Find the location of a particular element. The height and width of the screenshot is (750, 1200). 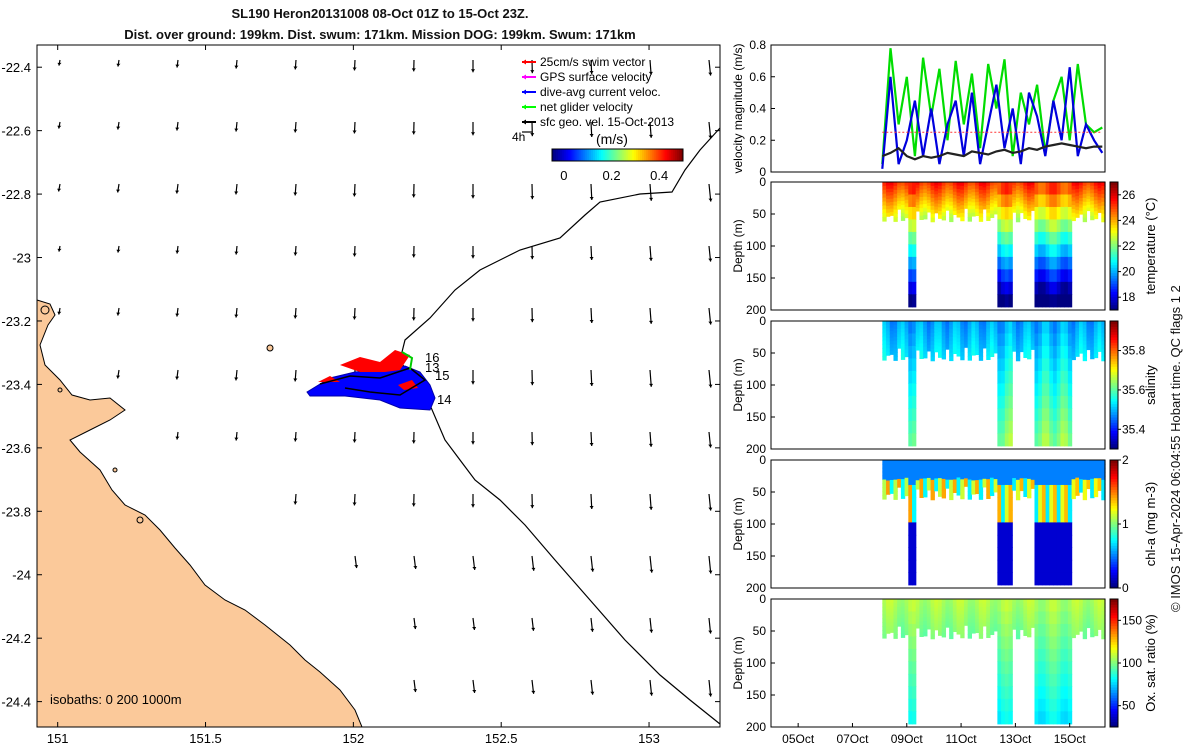

legend-label: sfc geo. vel. 15-Oct-2013 is located at coordinates (607, 122).